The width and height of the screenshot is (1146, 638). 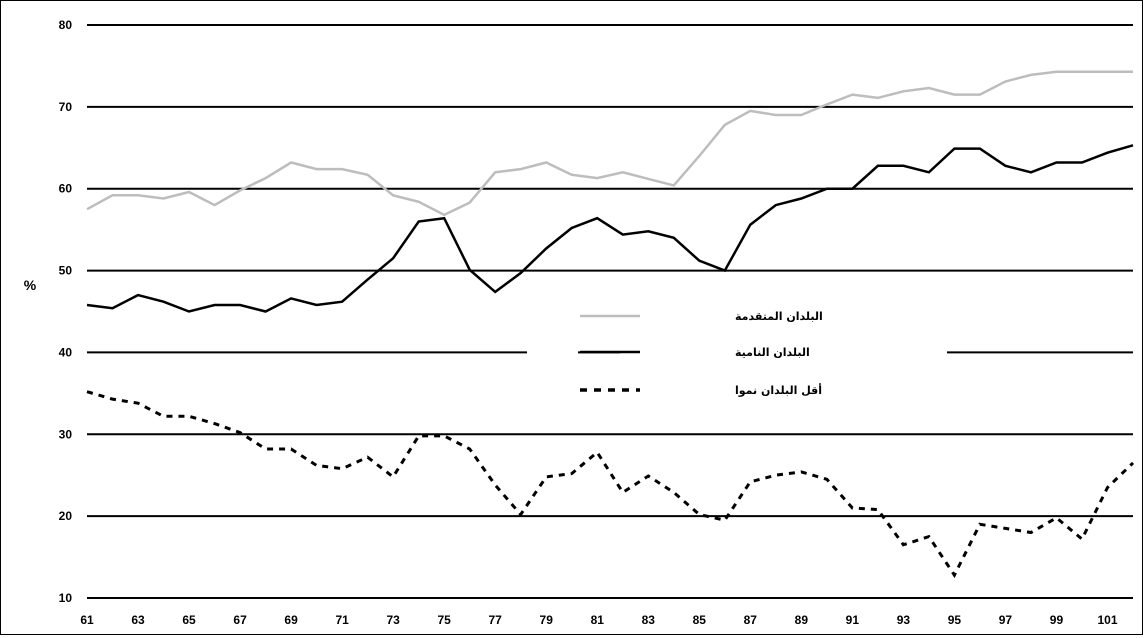 I want to click on y-tick-label: 40, so click(x=66, y=352).